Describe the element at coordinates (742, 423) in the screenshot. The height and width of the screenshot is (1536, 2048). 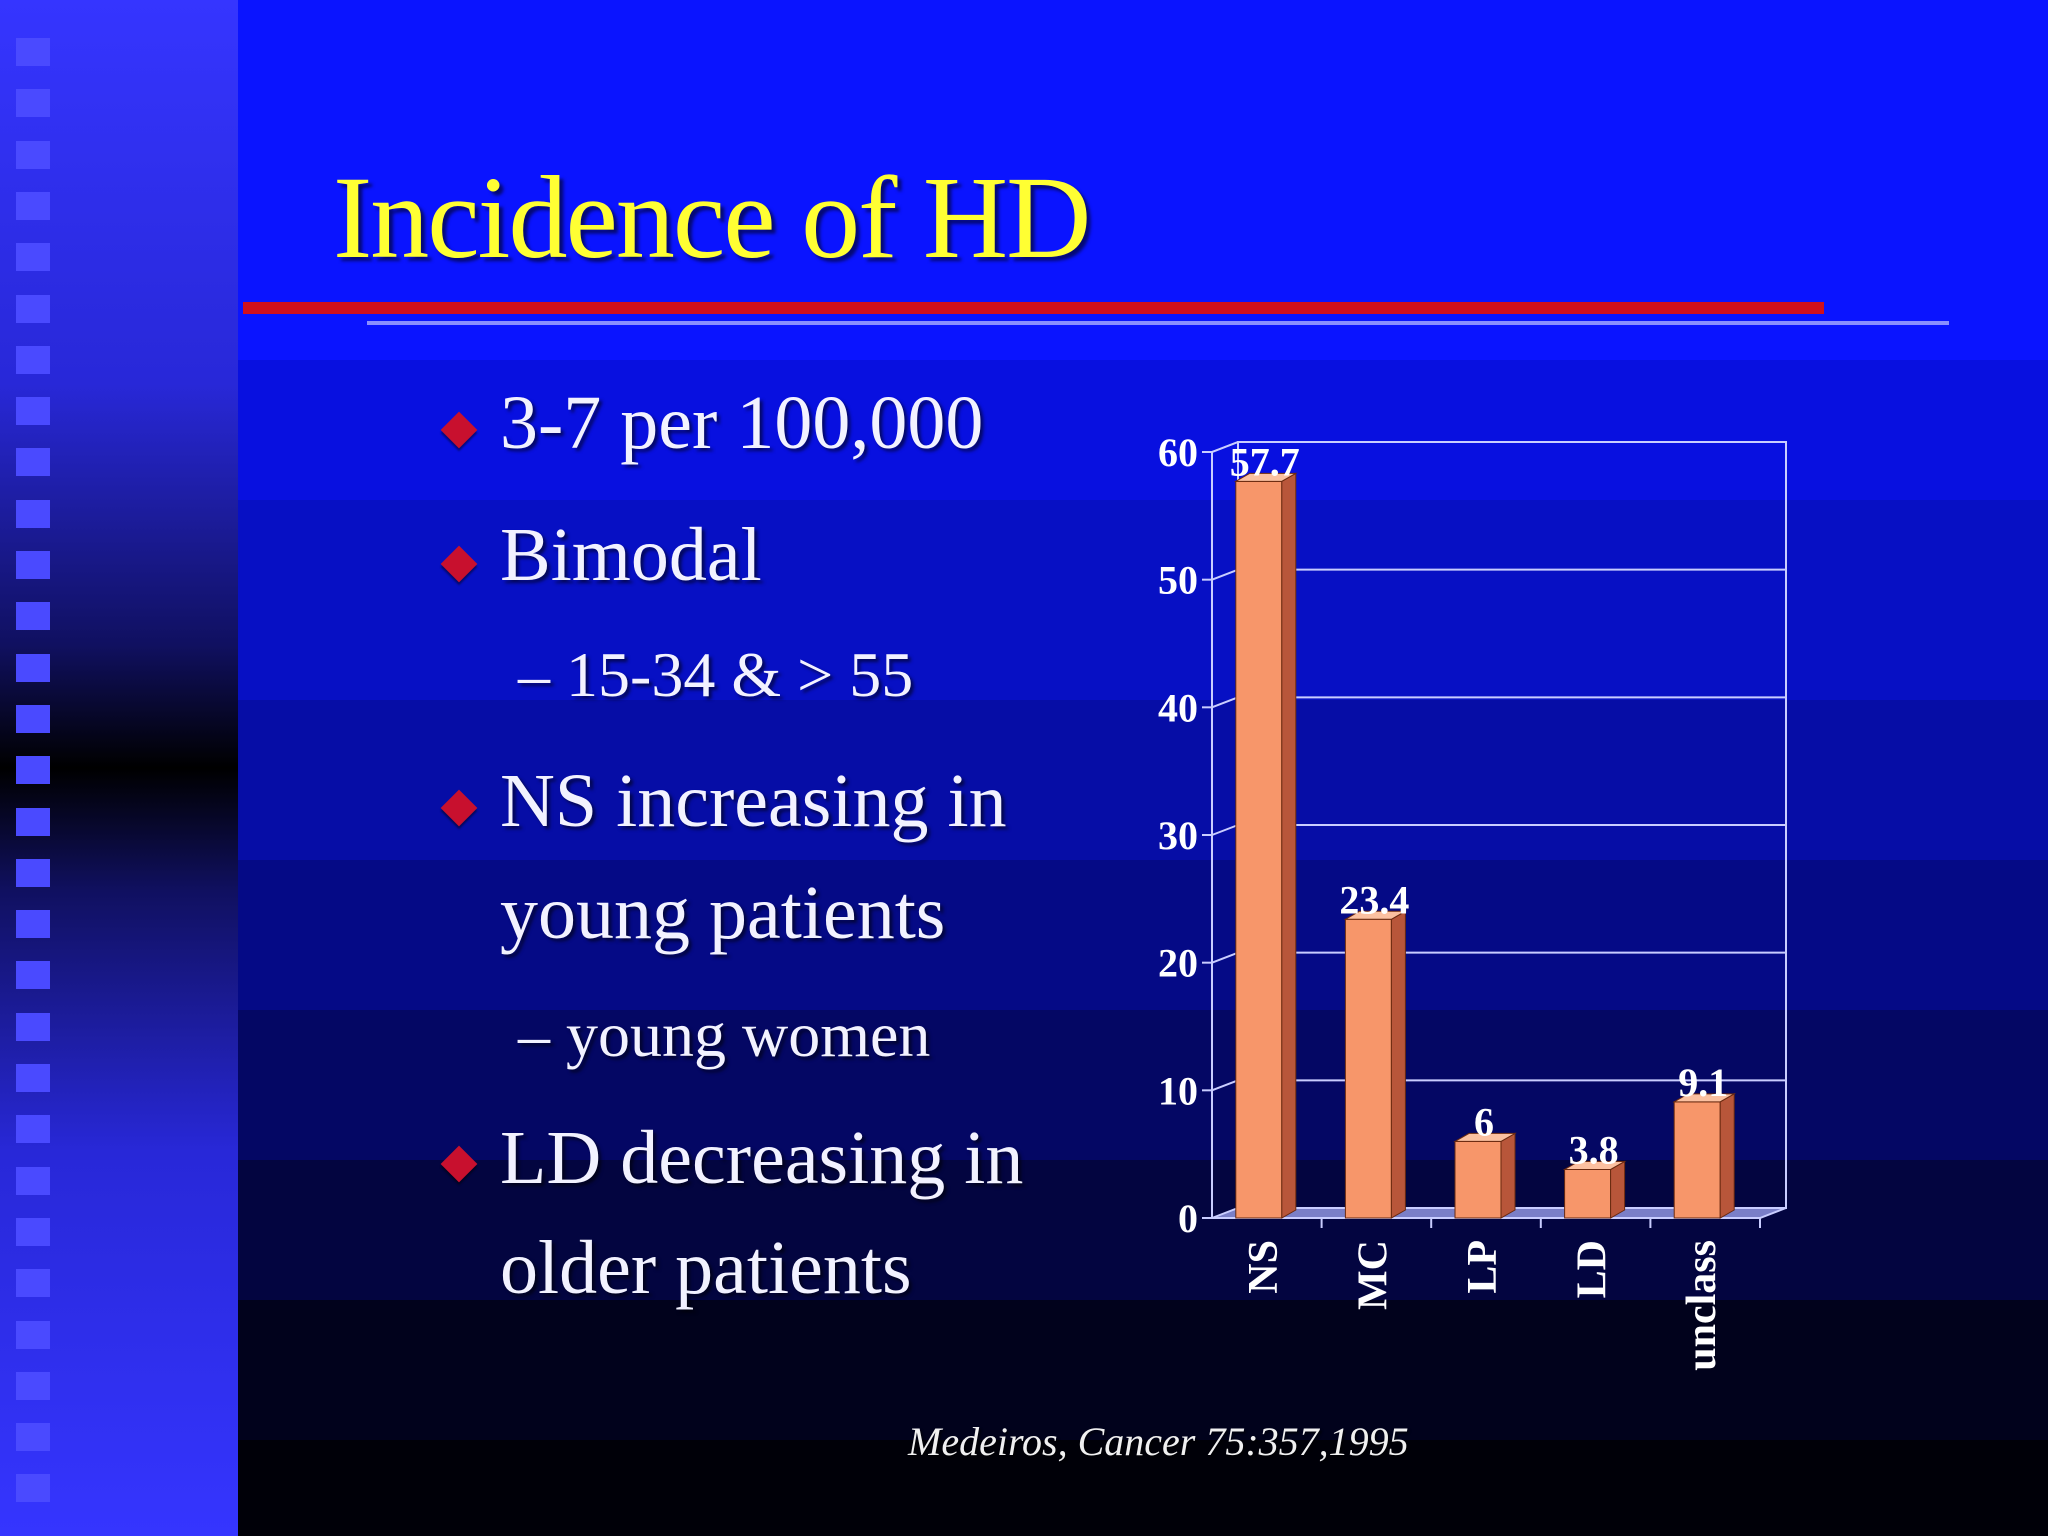
I see `bullet-1: 3-7 per 100,000` at that location.